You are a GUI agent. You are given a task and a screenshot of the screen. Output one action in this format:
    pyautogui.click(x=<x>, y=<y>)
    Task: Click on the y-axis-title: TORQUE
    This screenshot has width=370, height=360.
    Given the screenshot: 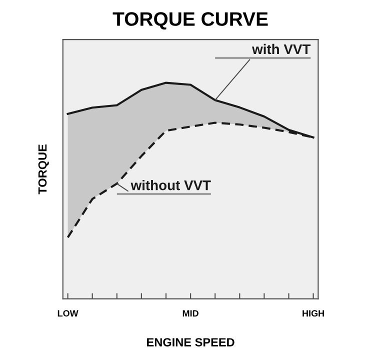 What is the action you would take?
    pyautogui.click(x=43, y=169)
    